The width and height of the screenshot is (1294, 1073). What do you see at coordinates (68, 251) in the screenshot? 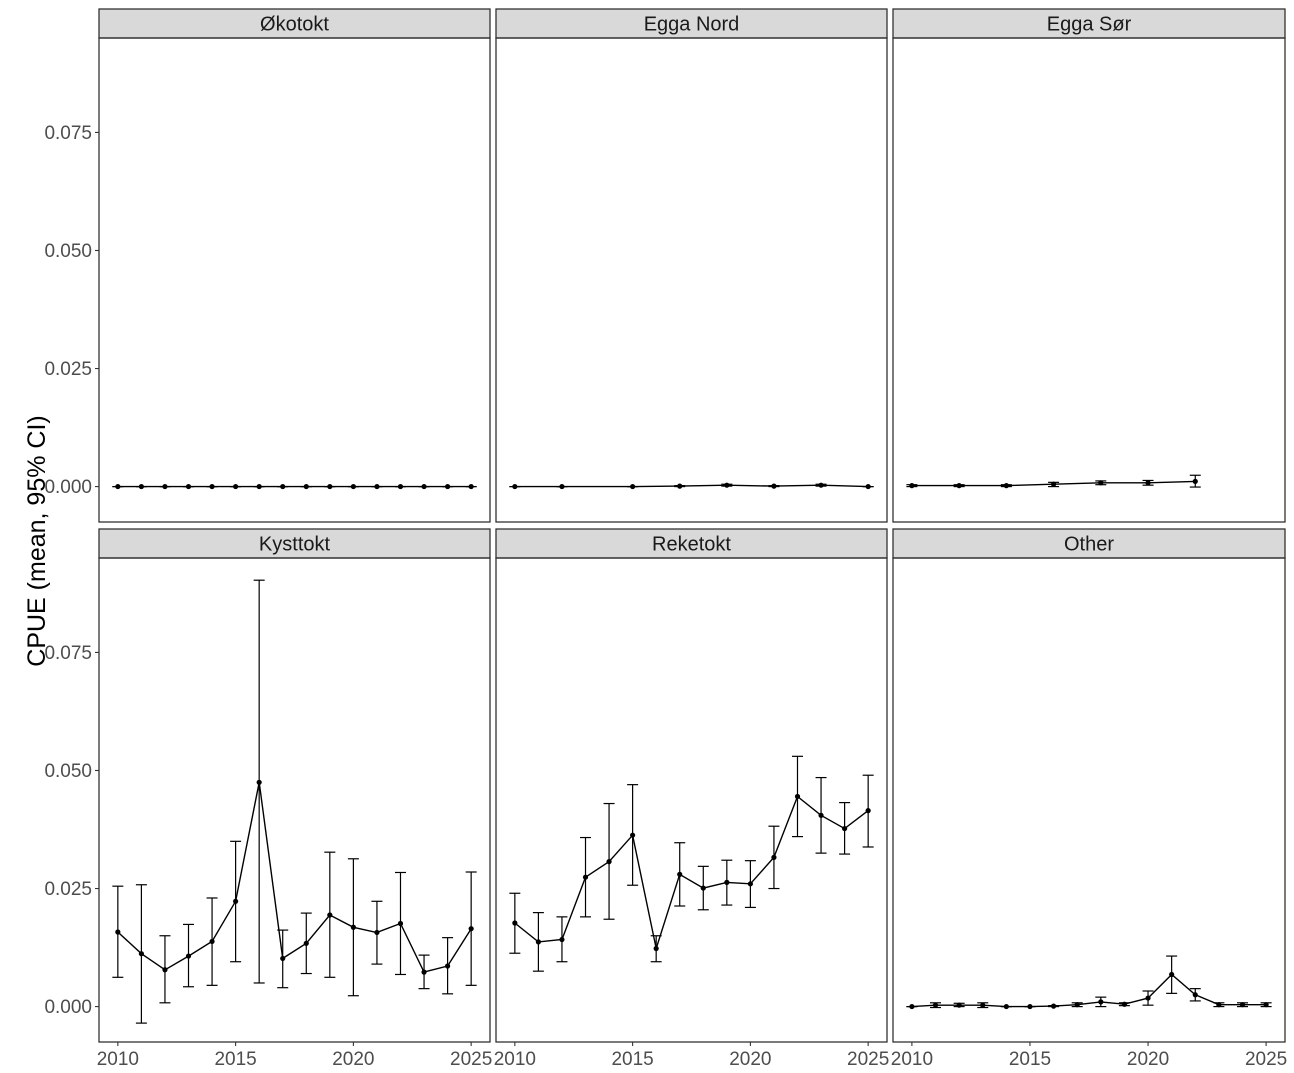
I see `y-tick-label: 0.050` at bounding box center [68, 251].